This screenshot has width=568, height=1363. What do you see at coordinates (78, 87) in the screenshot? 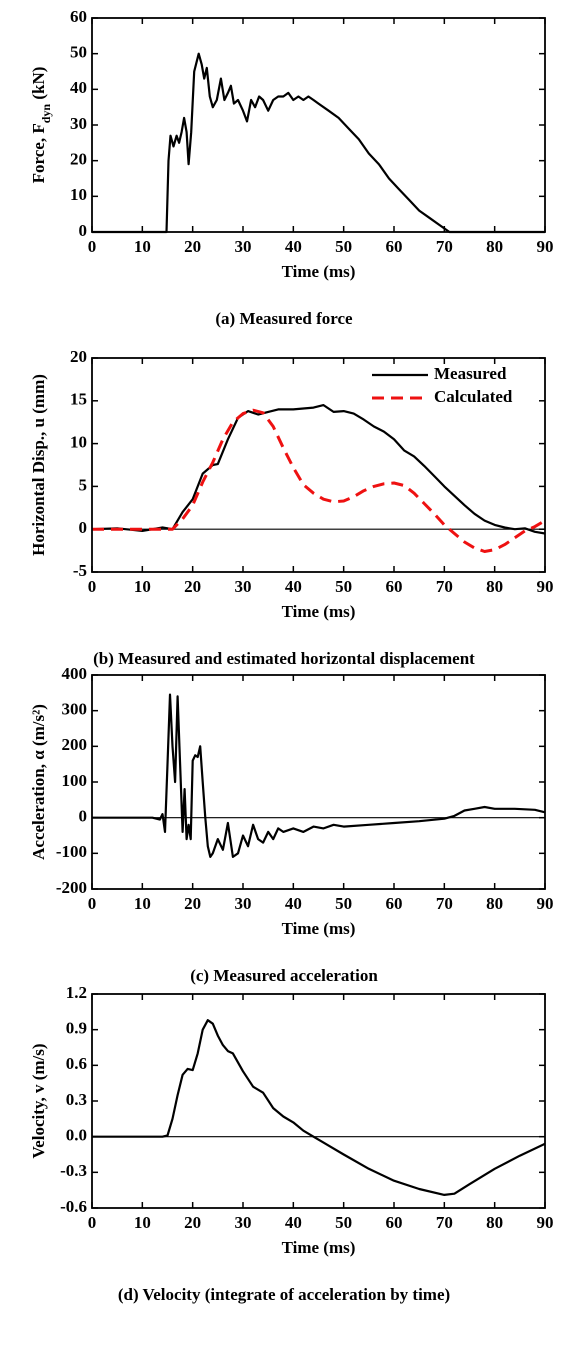
I see `y-tick-label: 40` at bounding box center [78, 87].